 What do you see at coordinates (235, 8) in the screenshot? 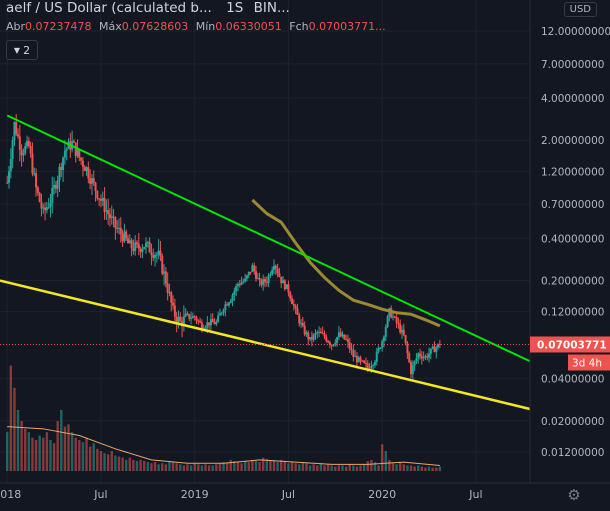
I see `interval-label: 1S` at bounding box center [235, 8].